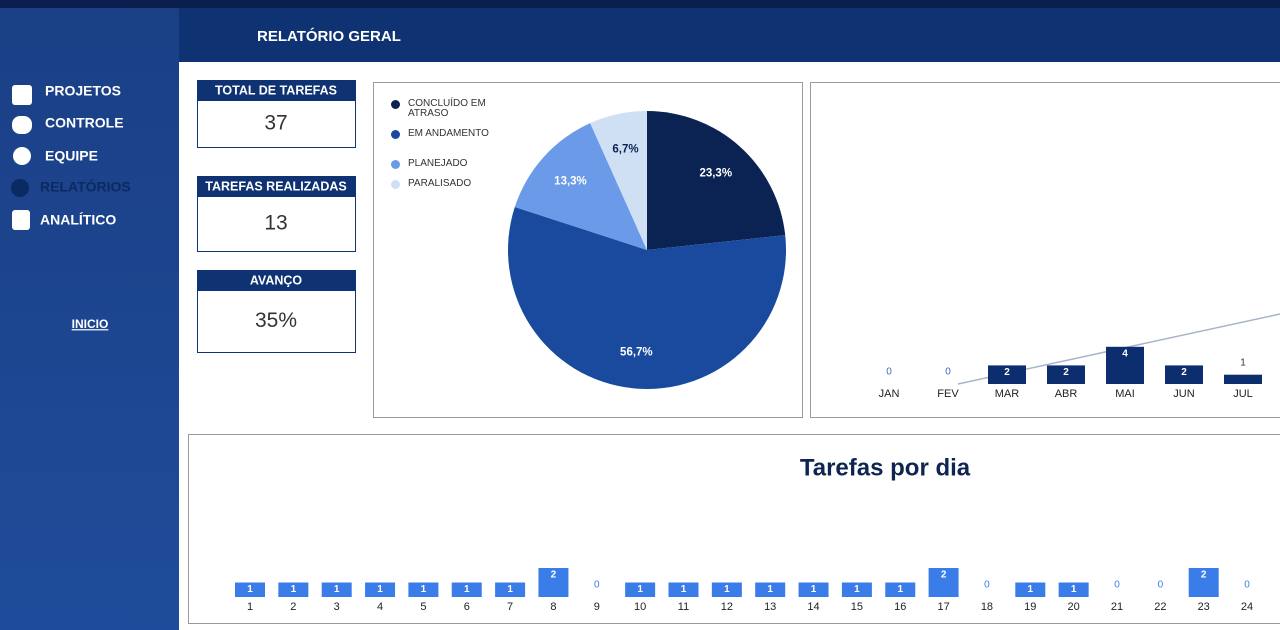 Image resolution: width=1280 pixels, height=630 pixels. Describe the element at coordinates (1066, 394) in the screenshot. I see `x-tick-label: ABR` at that location.